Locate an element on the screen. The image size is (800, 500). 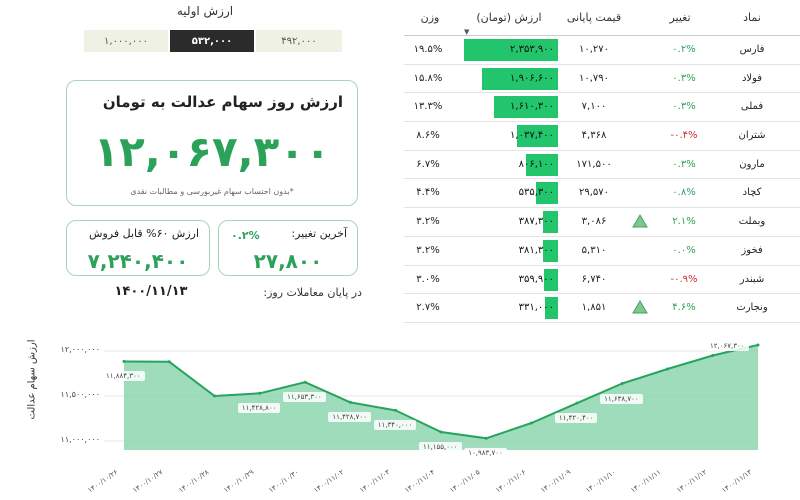
initial-value-option-3: ۴۹۲,۰۰۰ is located at coordinates (299, 41).